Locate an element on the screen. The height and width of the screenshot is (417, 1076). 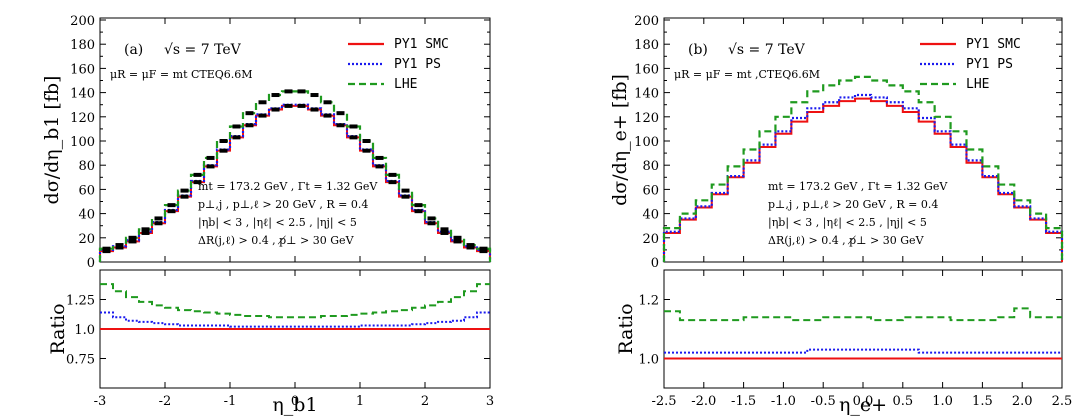
series-line-py1-smc is located at coordinates (295, 183).